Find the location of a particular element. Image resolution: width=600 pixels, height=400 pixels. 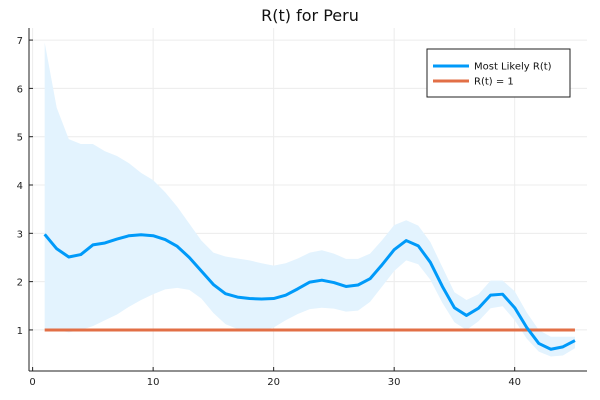

y-tick-label-3: 4 is located at coordinates (20, 186).